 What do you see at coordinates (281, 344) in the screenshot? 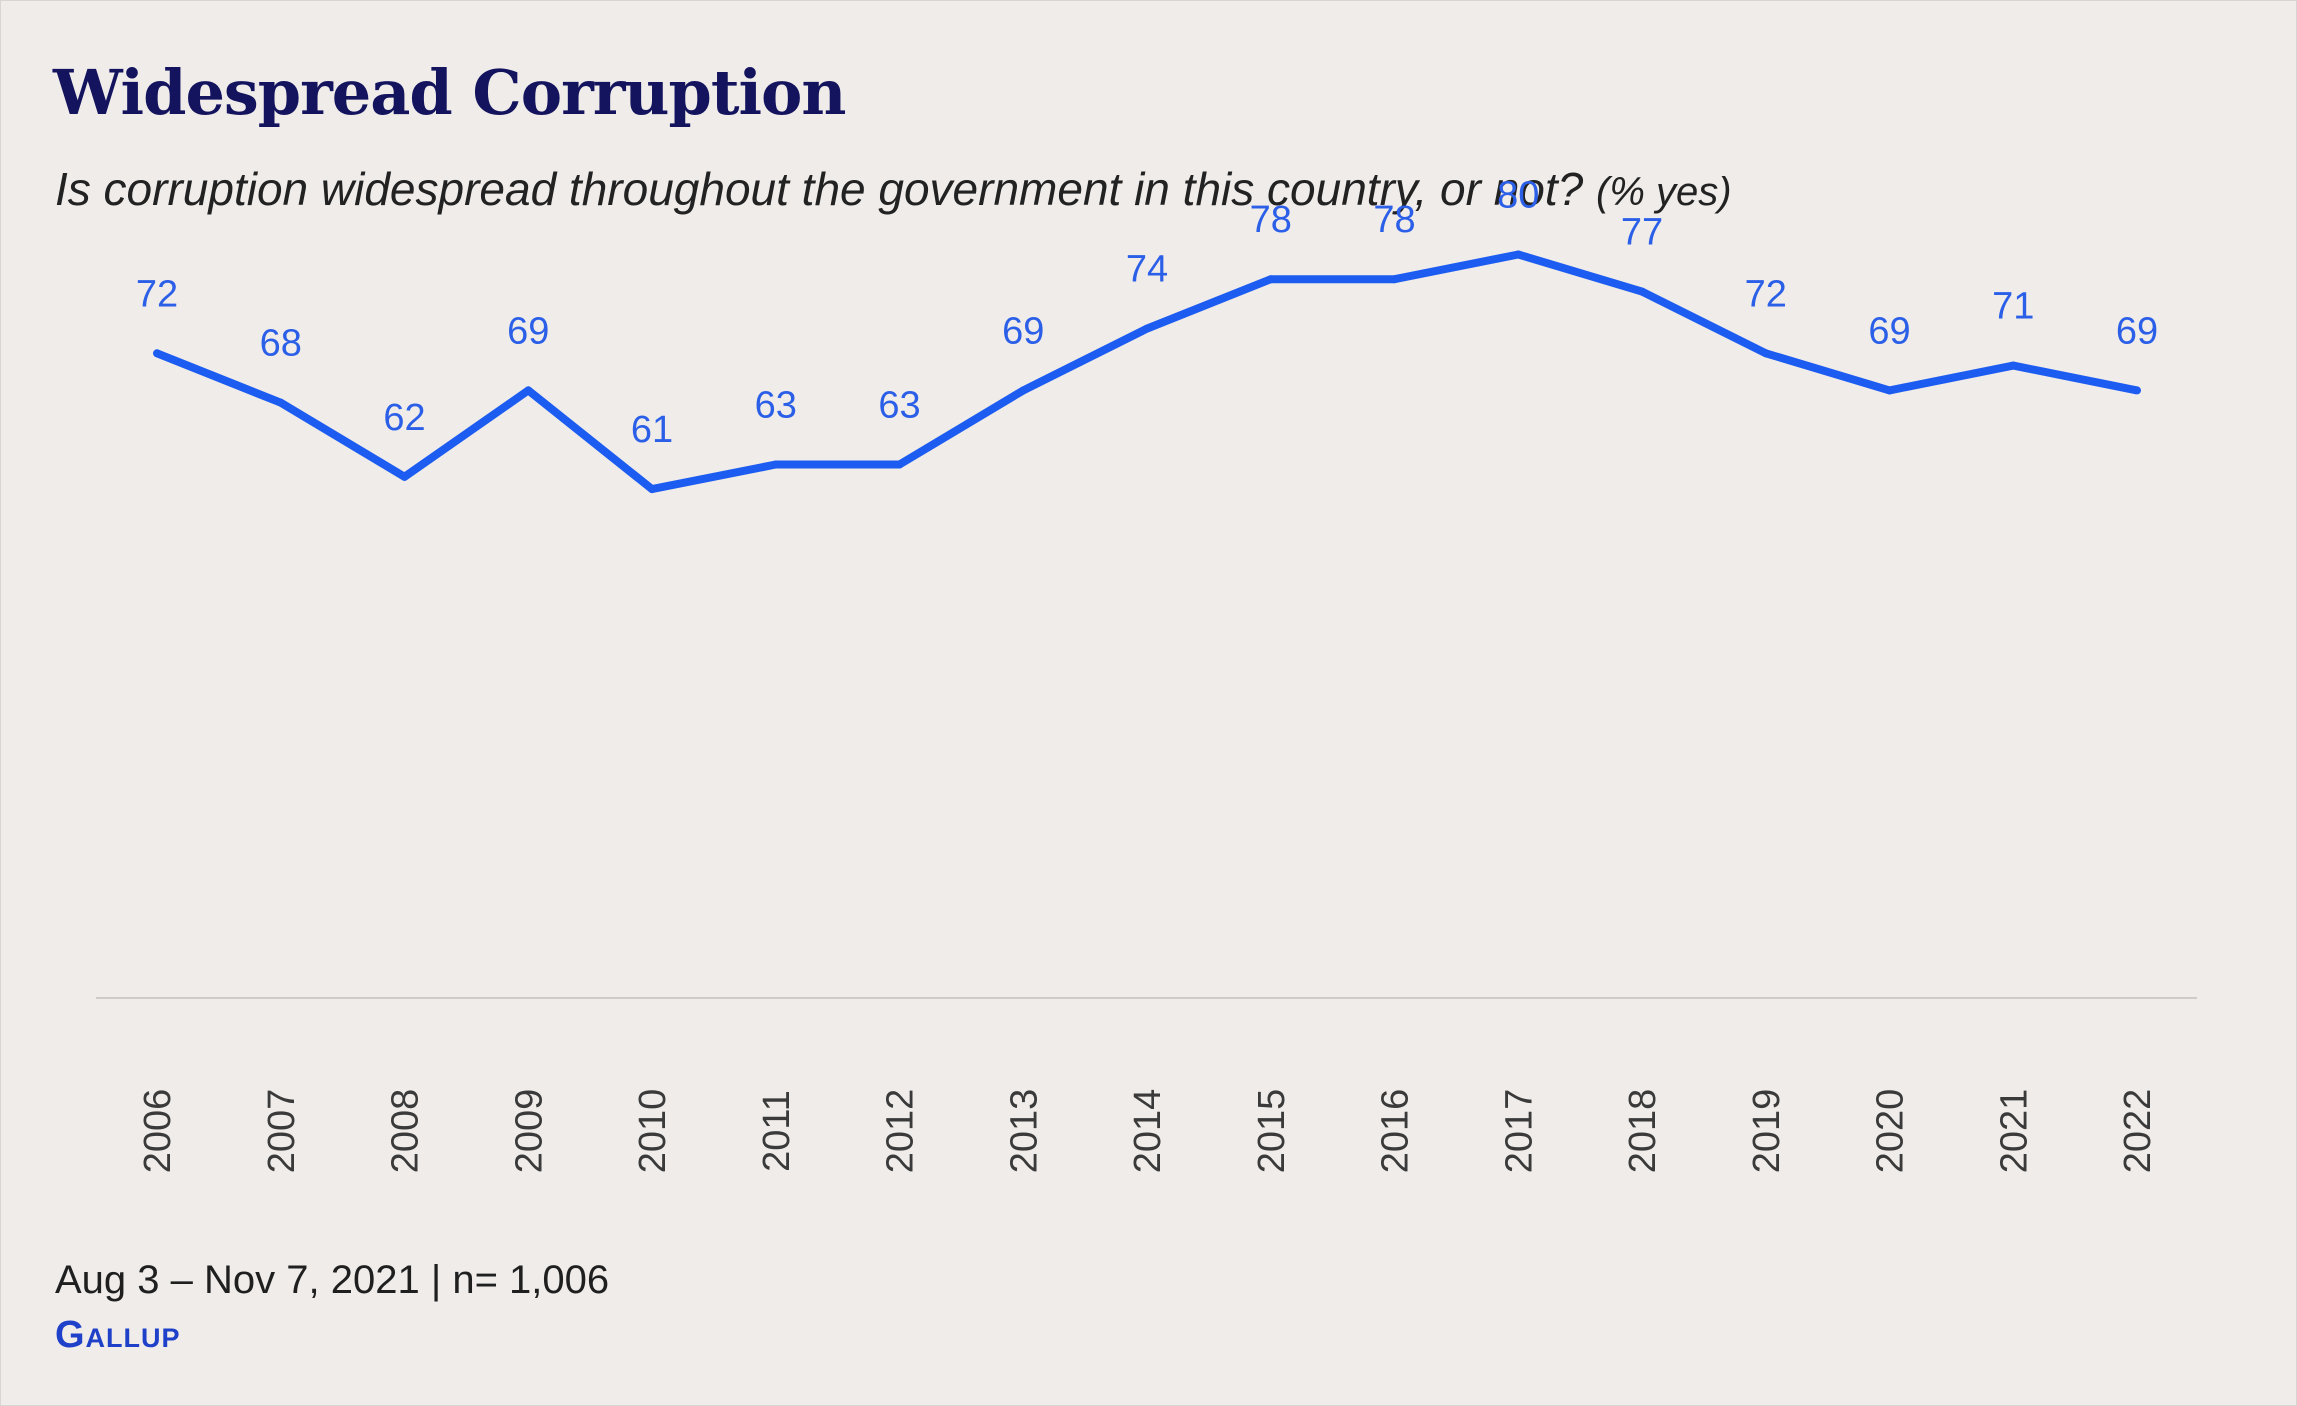
I see `data-label-2007: 68` at bounding box center [281, 344].